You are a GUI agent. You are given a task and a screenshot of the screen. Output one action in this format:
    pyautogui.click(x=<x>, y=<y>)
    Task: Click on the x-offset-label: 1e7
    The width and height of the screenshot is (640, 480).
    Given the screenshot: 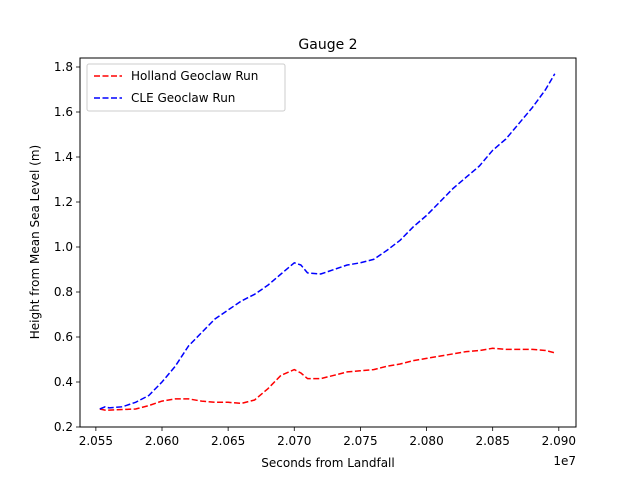 What is the action you would take?
    pyautogui.click(x=564, y=461)
    